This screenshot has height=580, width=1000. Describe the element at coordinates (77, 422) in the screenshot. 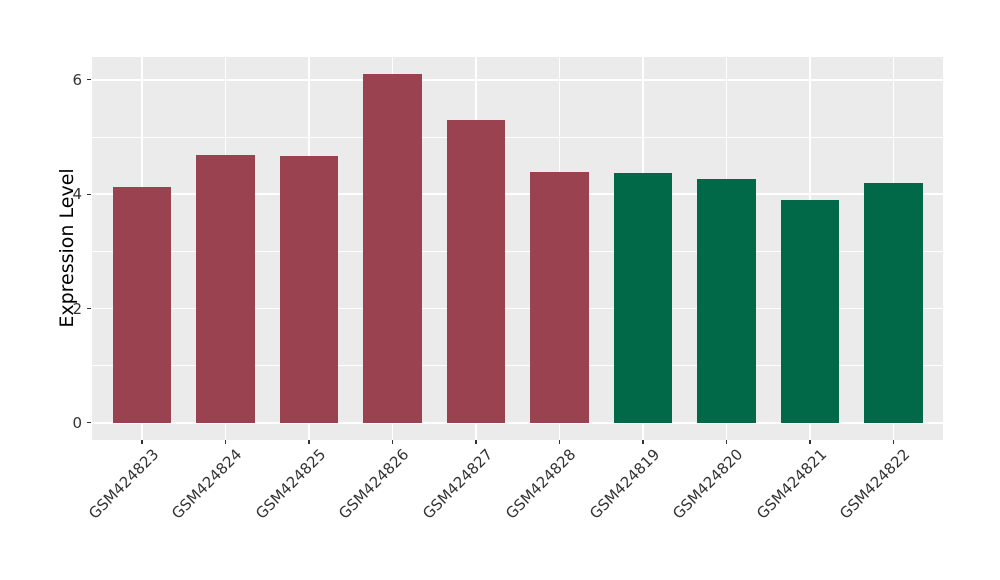

I see `y-tick-label: 0` at that location.